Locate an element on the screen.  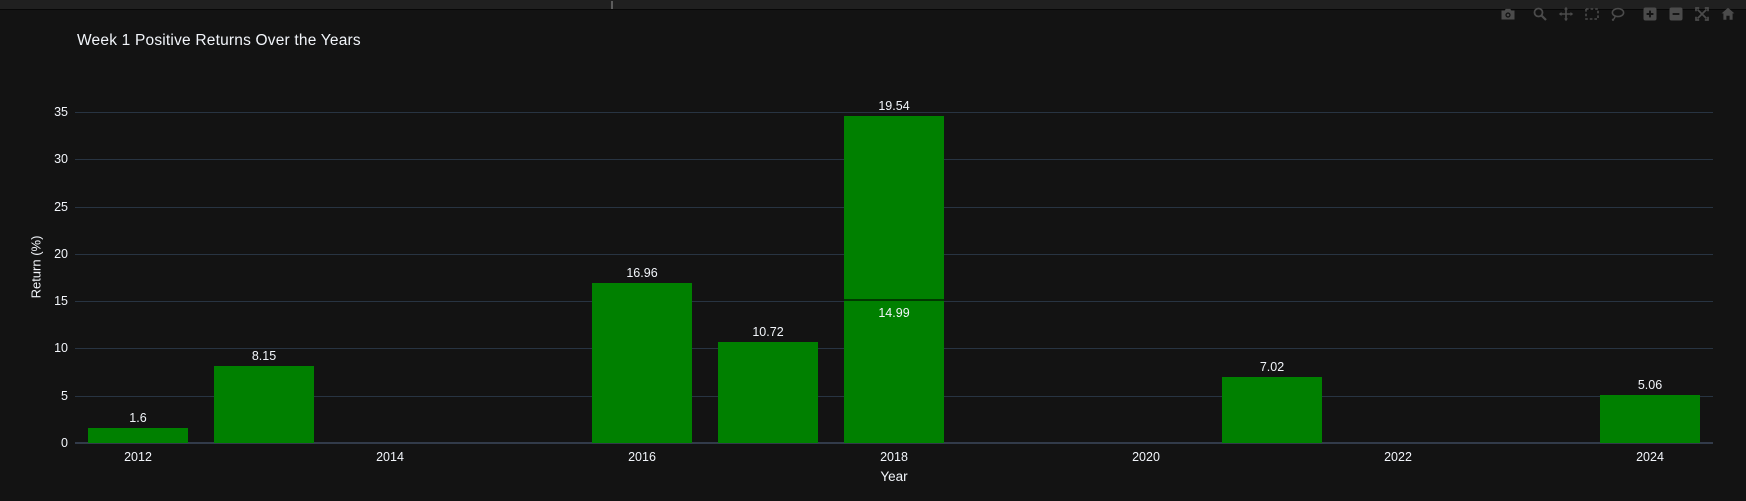
x-axis-title: Year is located at coordinates (894, 476).